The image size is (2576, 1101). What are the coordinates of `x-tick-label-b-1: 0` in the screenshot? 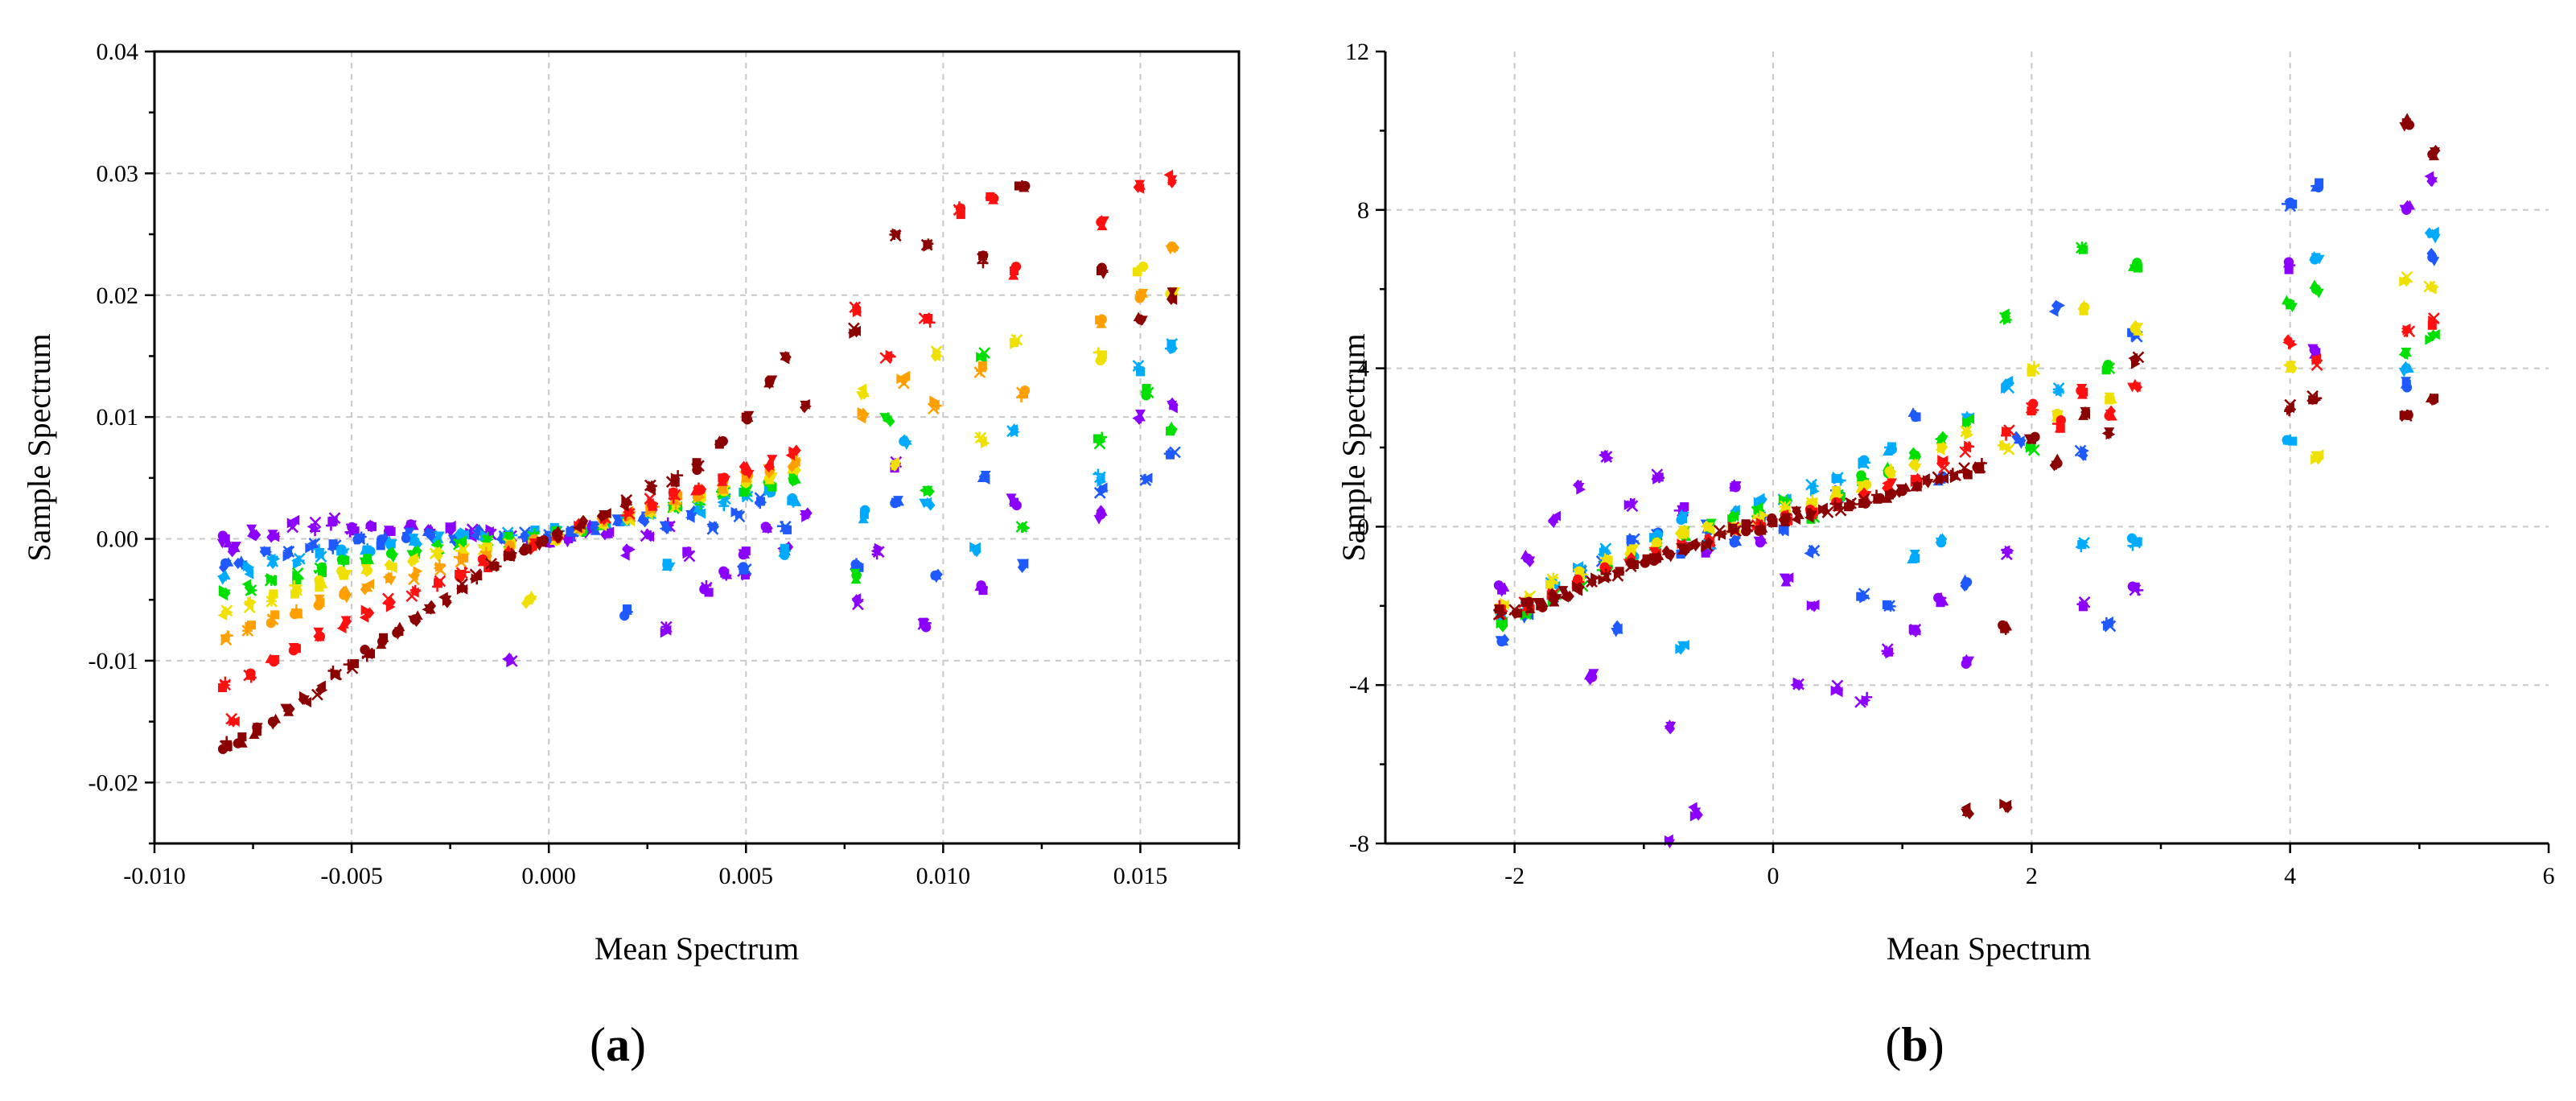 It's located at (1773, 876).